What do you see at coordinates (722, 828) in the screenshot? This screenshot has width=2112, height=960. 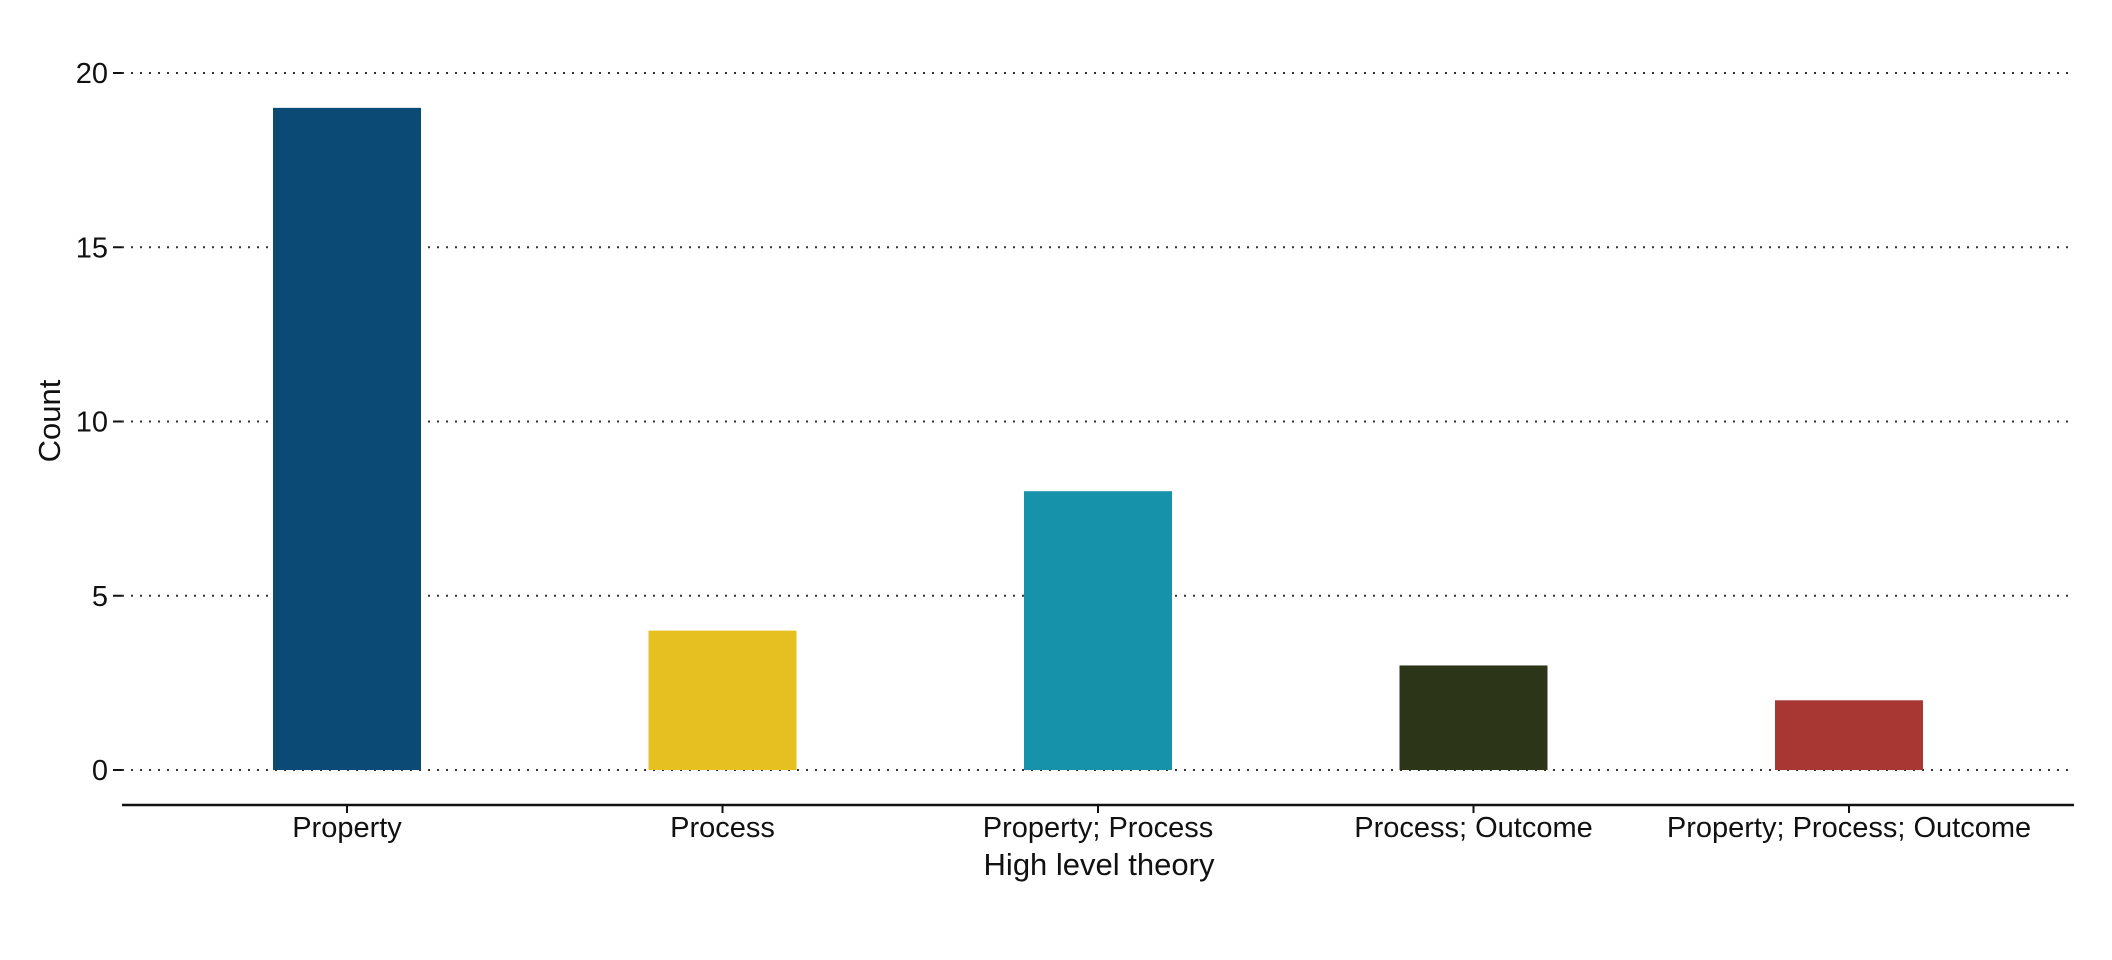 I see `x-tick-label: Process` at bounding box center [722, 828].